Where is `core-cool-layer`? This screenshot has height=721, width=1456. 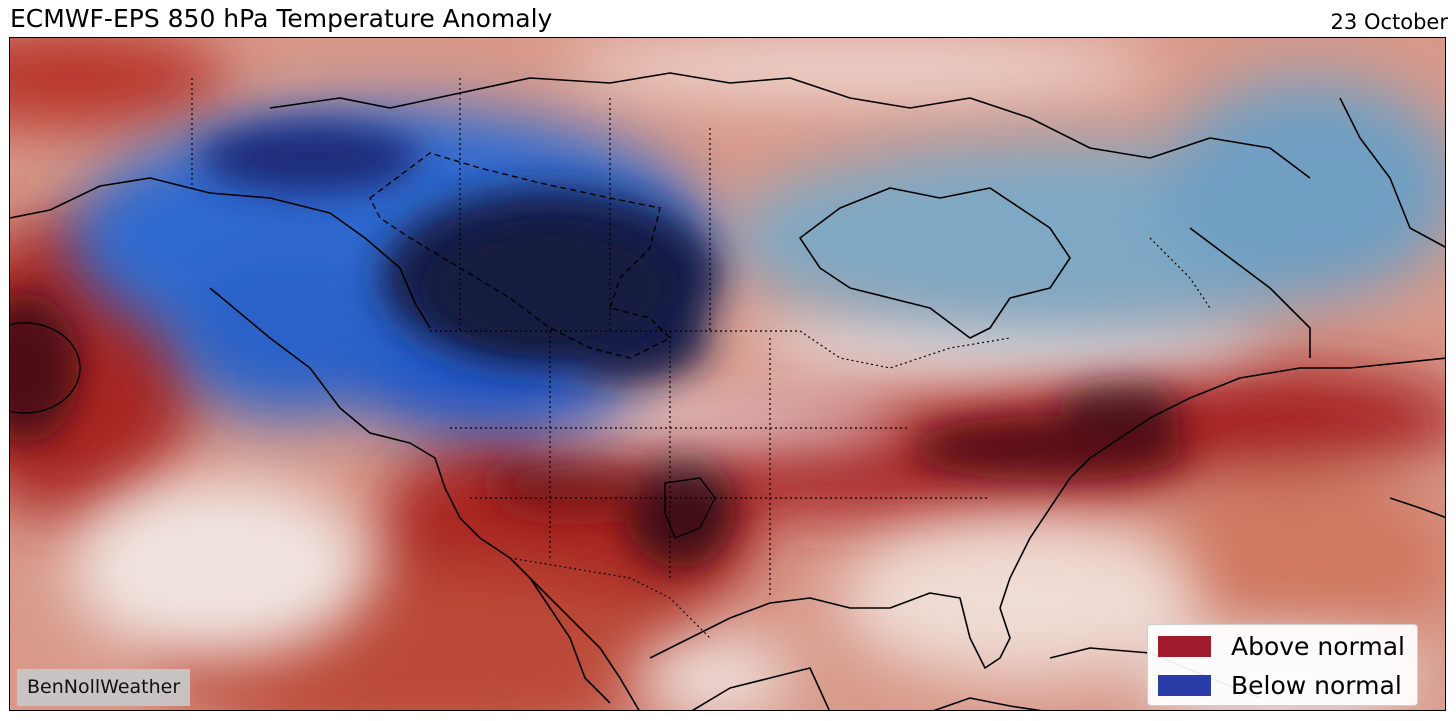 core-cool-layer is located at coordinates (550, 288).